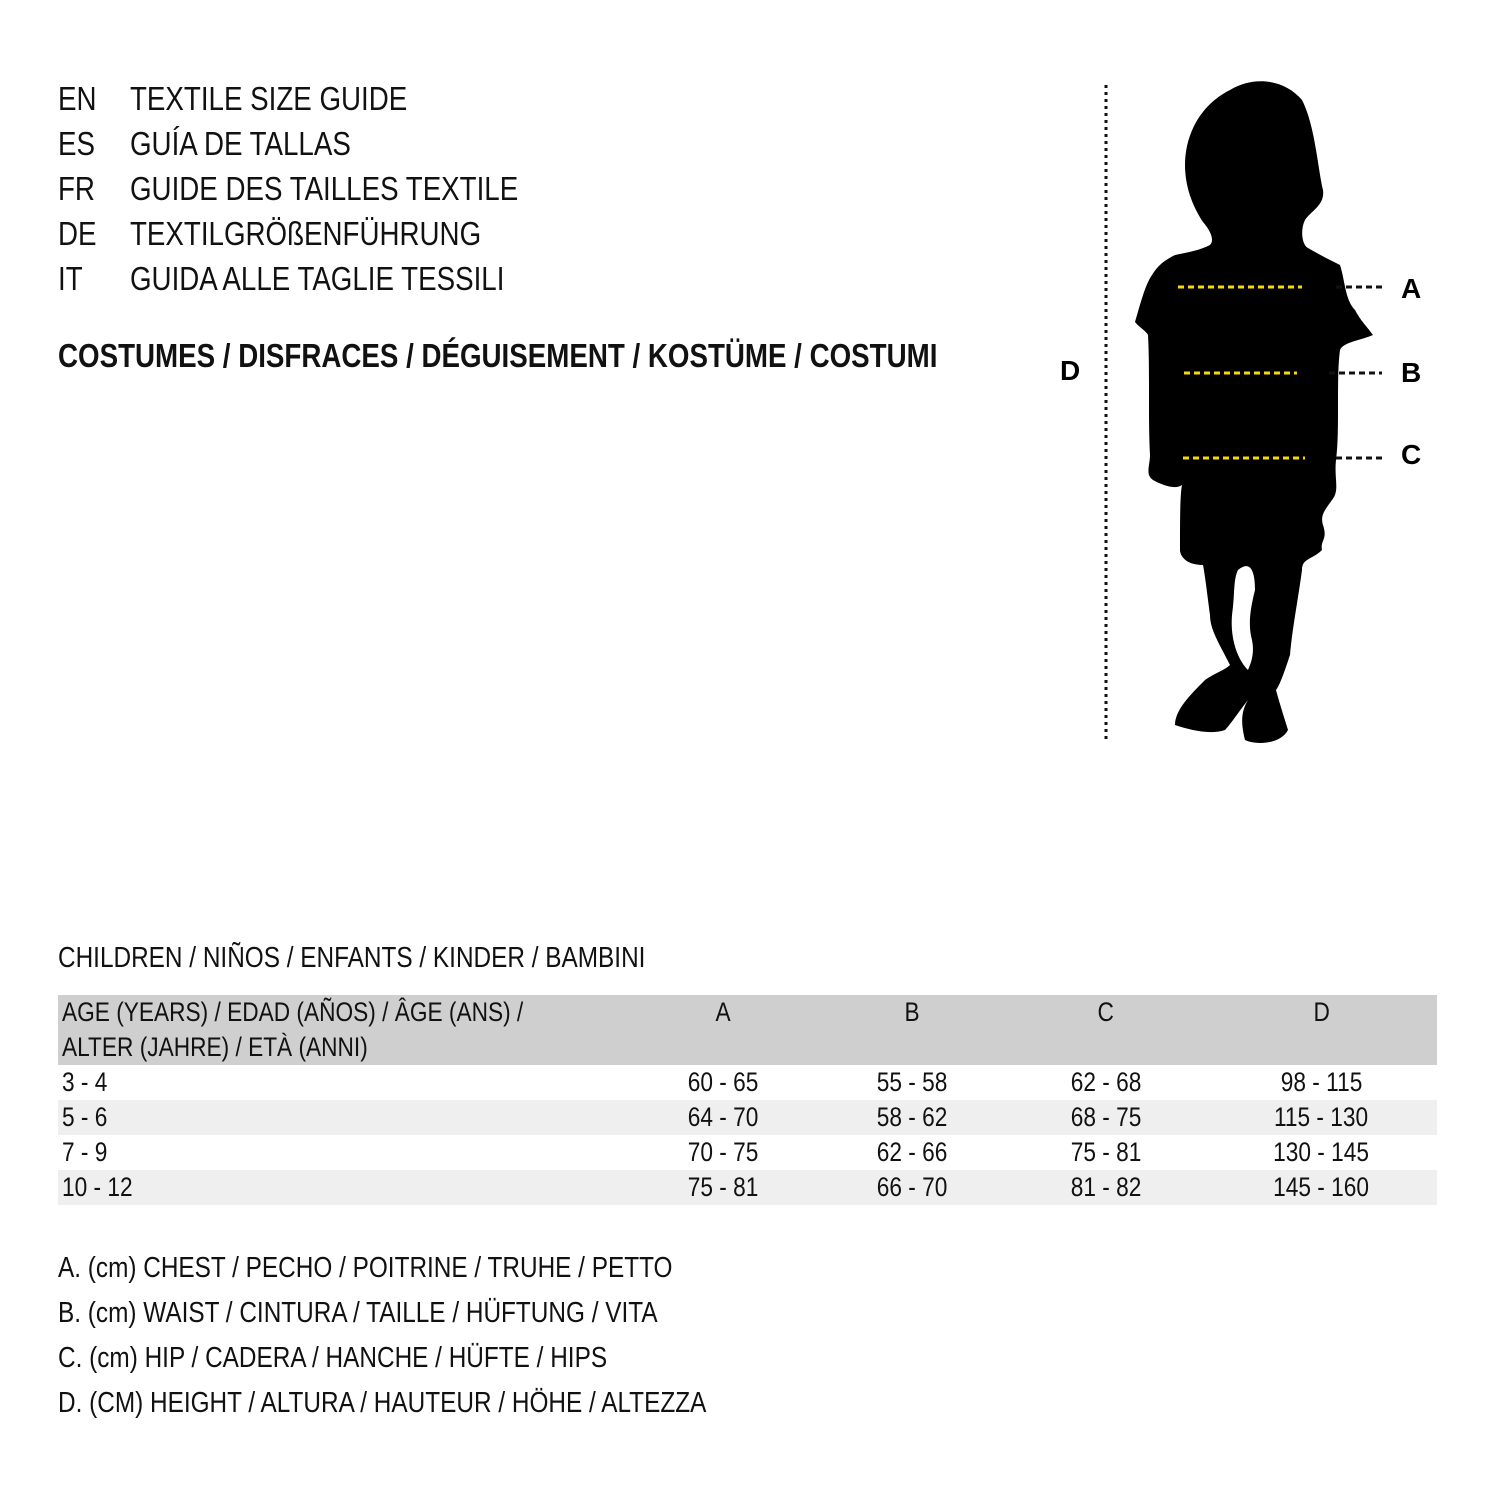 The height and width of the screenshot is (1500, 1501). I want to click on cell-c: 68 - 75, so click(1106, 1117).